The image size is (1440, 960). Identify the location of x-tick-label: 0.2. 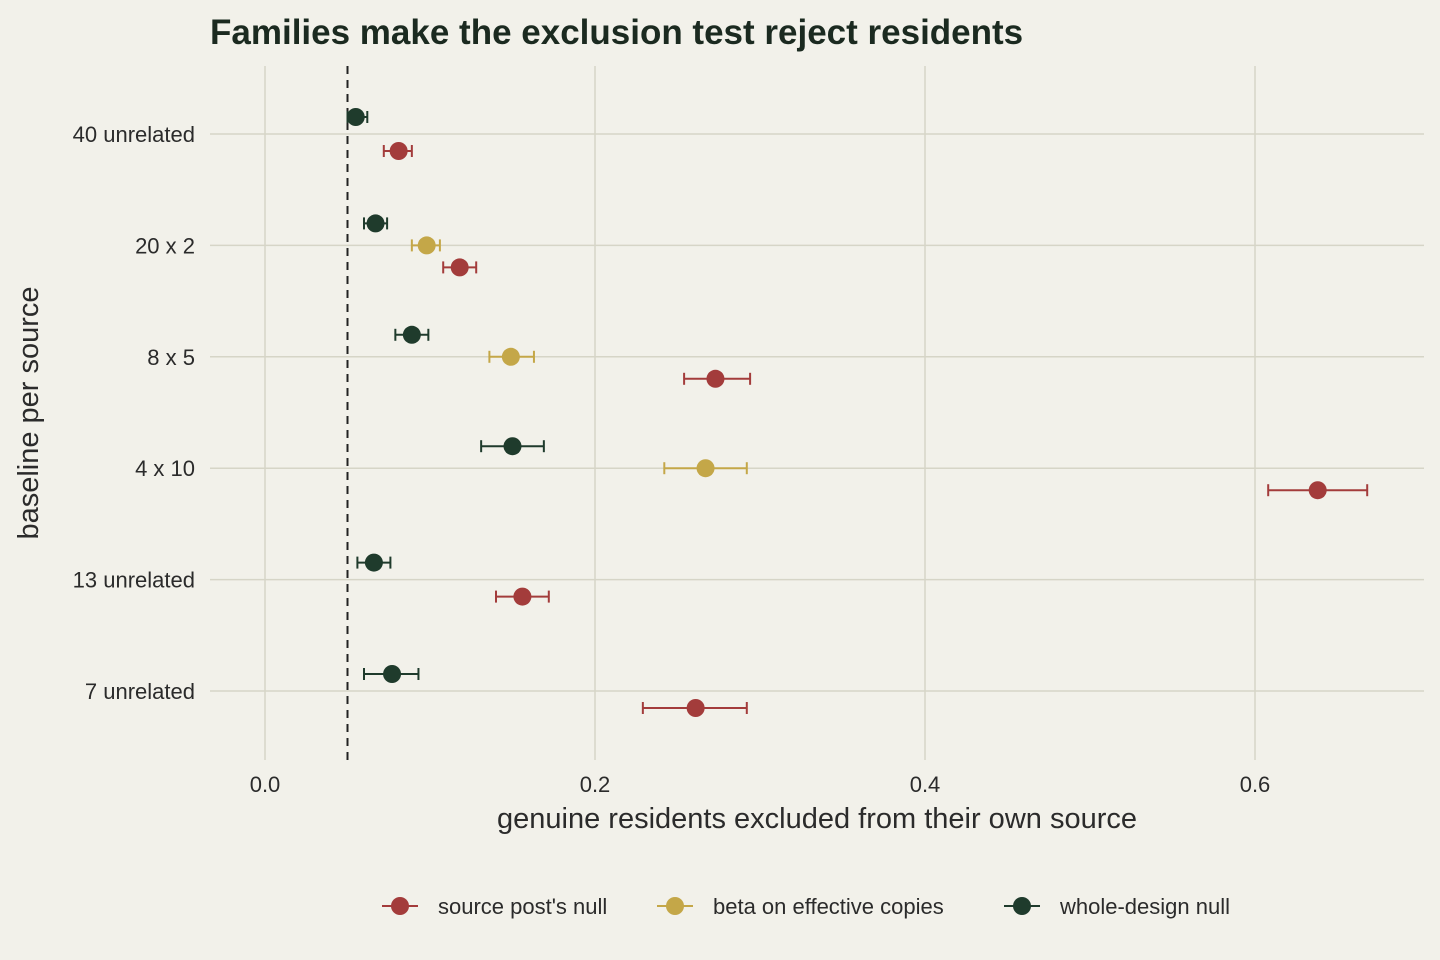
(595, 784).